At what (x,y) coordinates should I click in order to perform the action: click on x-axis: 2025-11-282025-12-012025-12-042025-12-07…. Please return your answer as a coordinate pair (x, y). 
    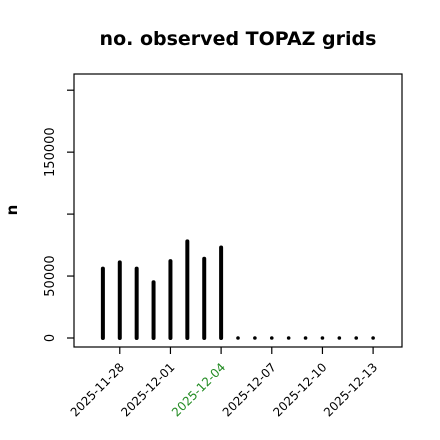
    Looking at the image, I should click on (224, 383).